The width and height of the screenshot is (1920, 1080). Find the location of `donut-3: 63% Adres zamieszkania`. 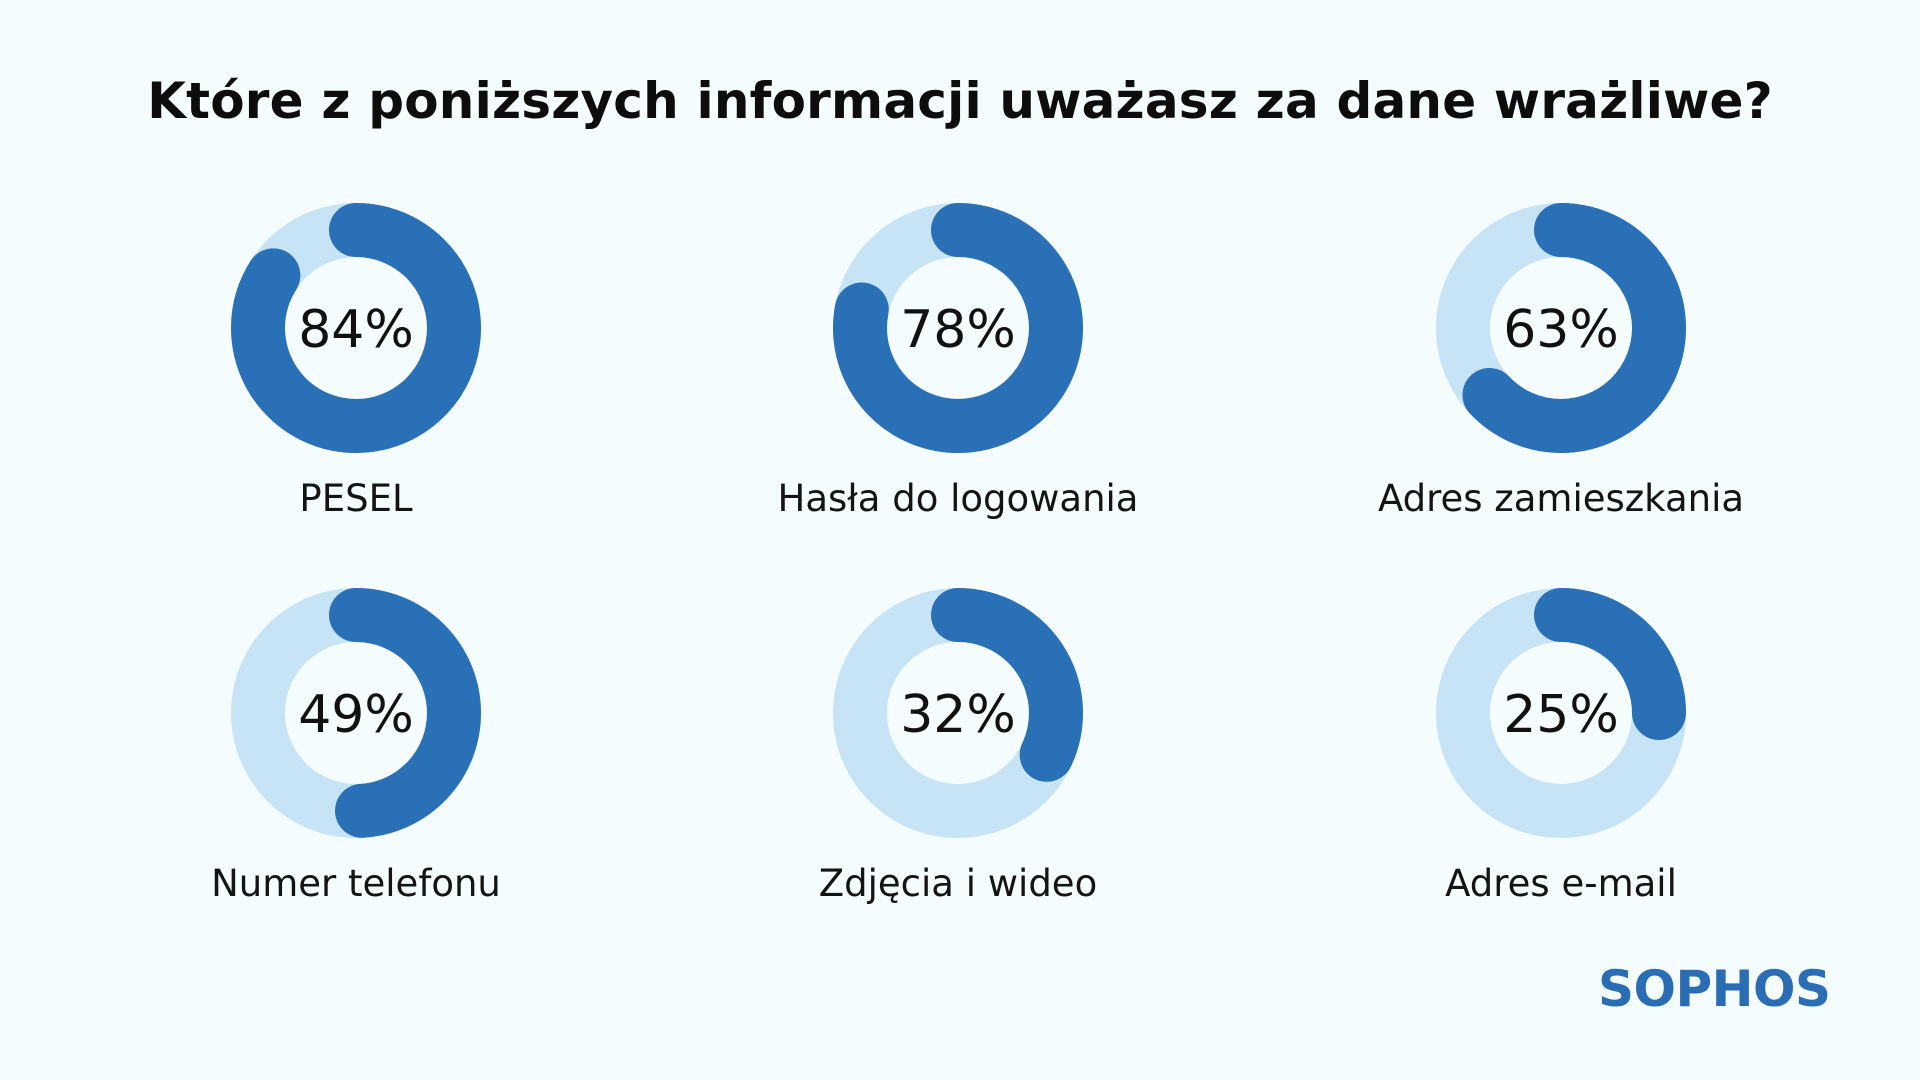

donut-3: 63% Adres zamieszkania is located at coordinates (1561, 361).